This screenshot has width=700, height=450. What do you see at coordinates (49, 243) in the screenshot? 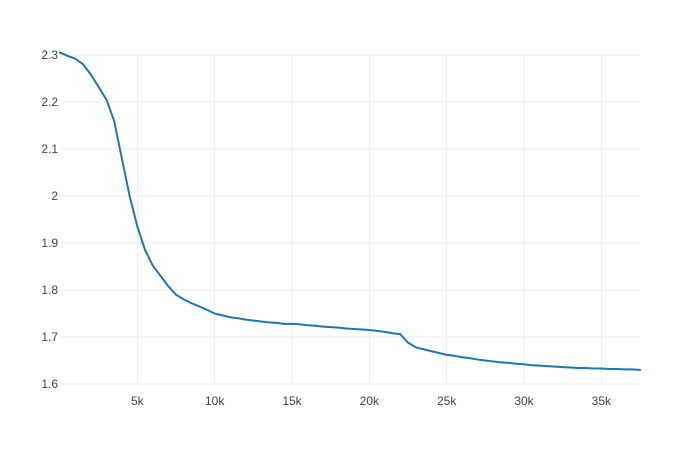
I see `y-tick-label: 1.9` at bounding box center [49, 243].